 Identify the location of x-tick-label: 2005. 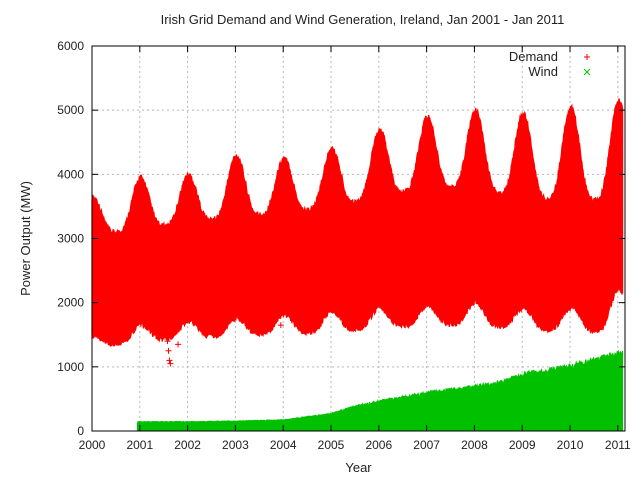
(331, 445).